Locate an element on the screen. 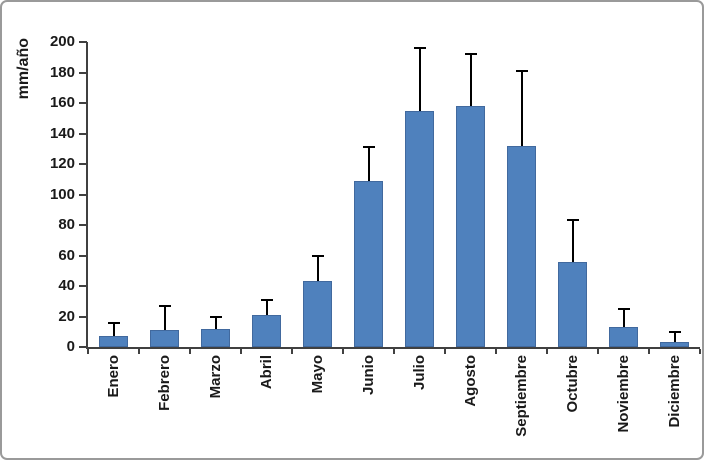  y-tick-label: 140 is located at coordinates (62, 133).